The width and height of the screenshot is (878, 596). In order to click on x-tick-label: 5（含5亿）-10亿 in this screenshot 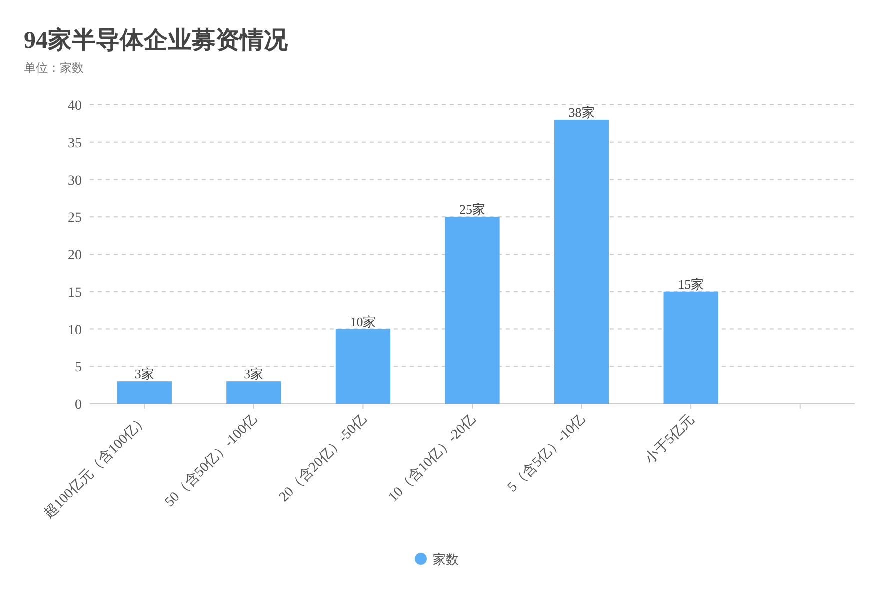, I will do `click(546, 454)`.